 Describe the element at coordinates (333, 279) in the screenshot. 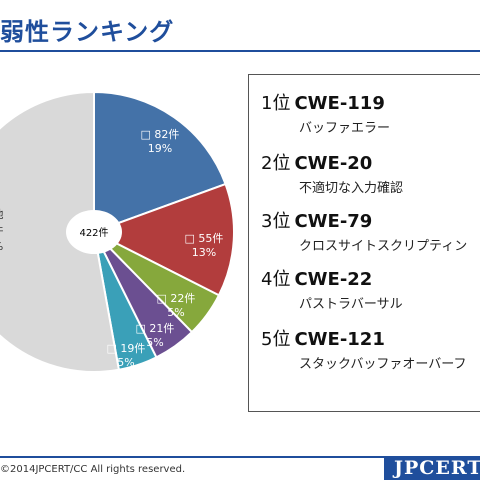

I see `cwe-code: CWE-22` at that location.